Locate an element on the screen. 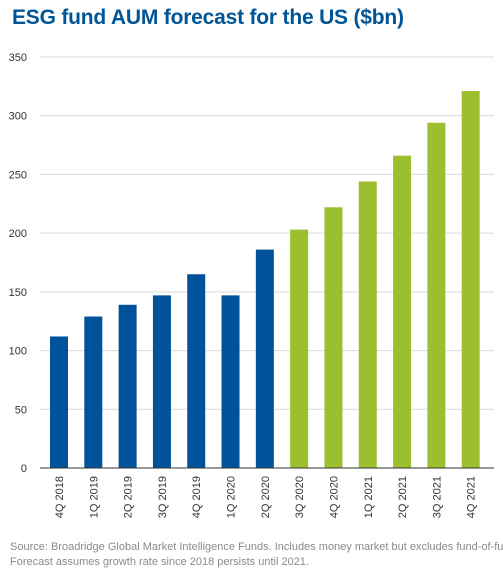 The width and height of the screenshot is (503, 582). y-tick-label: 50 is located at coordinates (21, 410).